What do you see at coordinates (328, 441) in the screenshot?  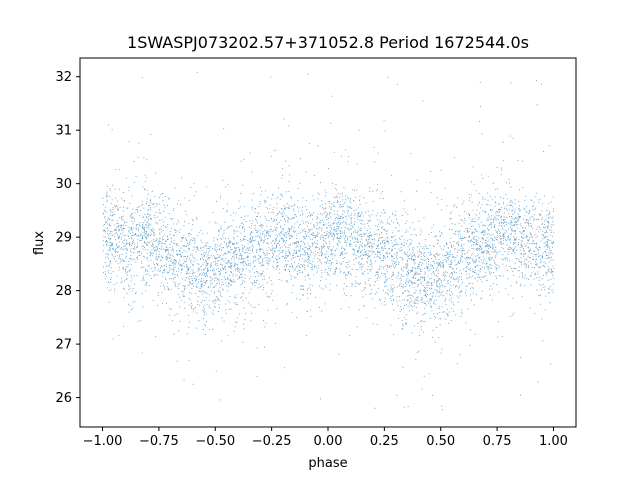 I see `x-tick-label: 0.00` at bounding box center [328, 441].